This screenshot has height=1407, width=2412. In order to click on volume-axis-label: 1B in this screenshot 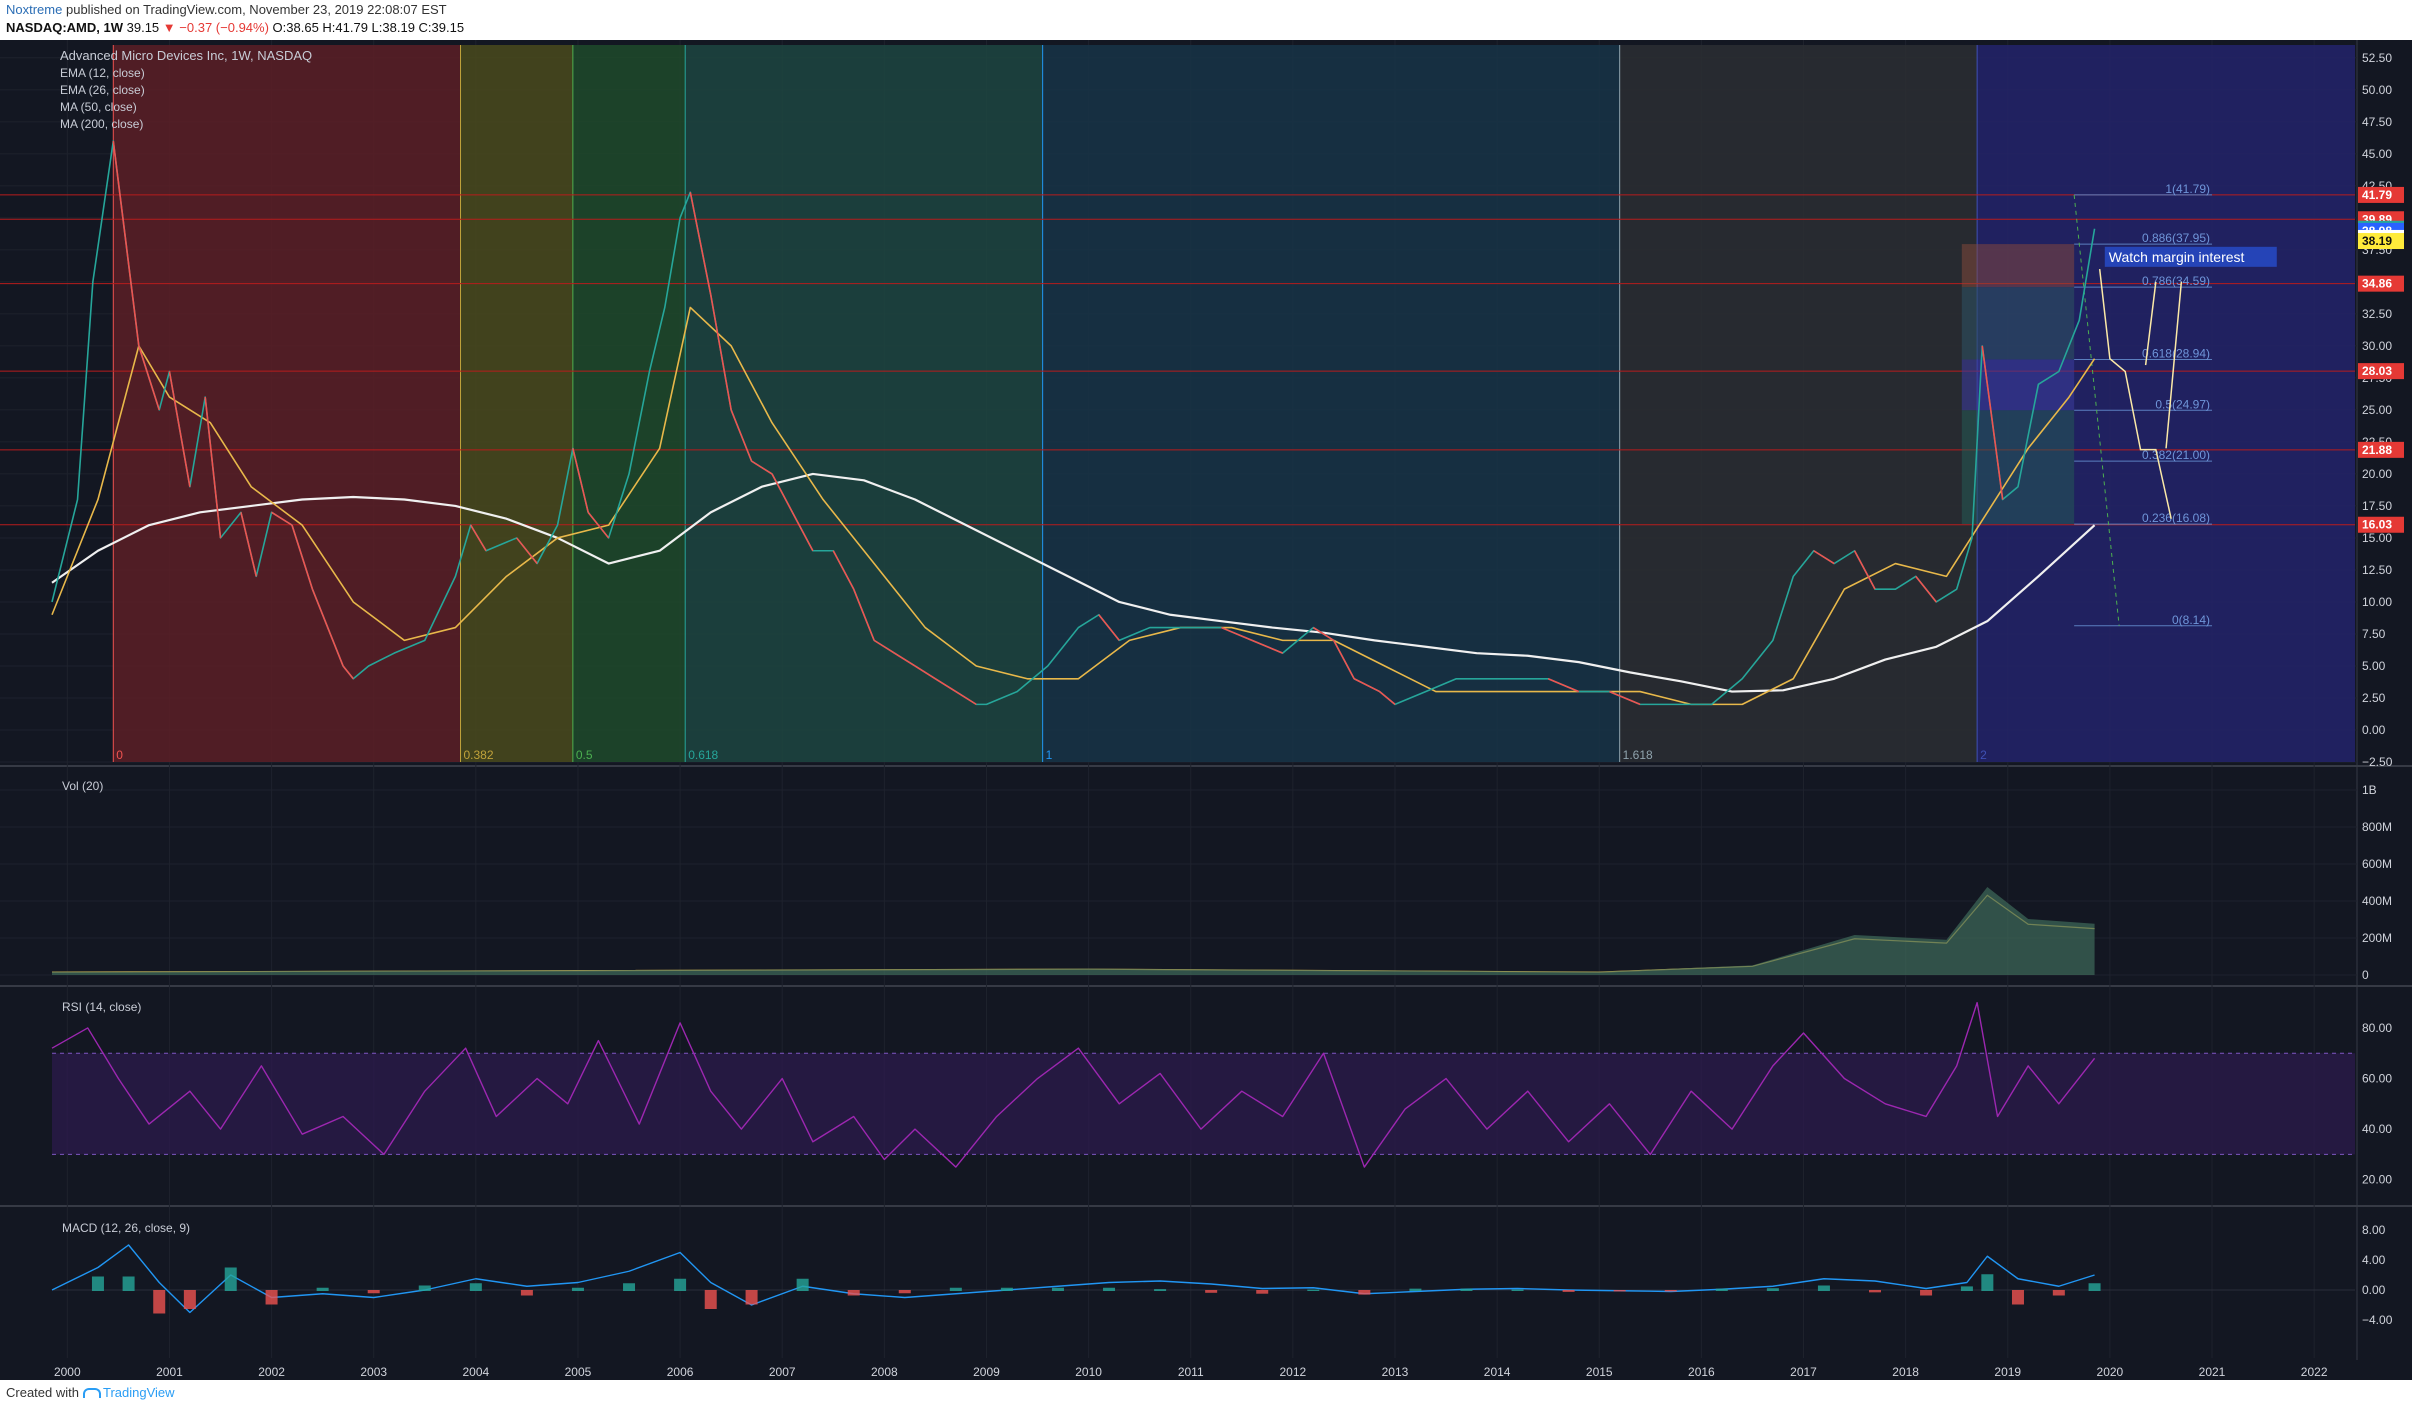, I will do `click(2369, 790)`.